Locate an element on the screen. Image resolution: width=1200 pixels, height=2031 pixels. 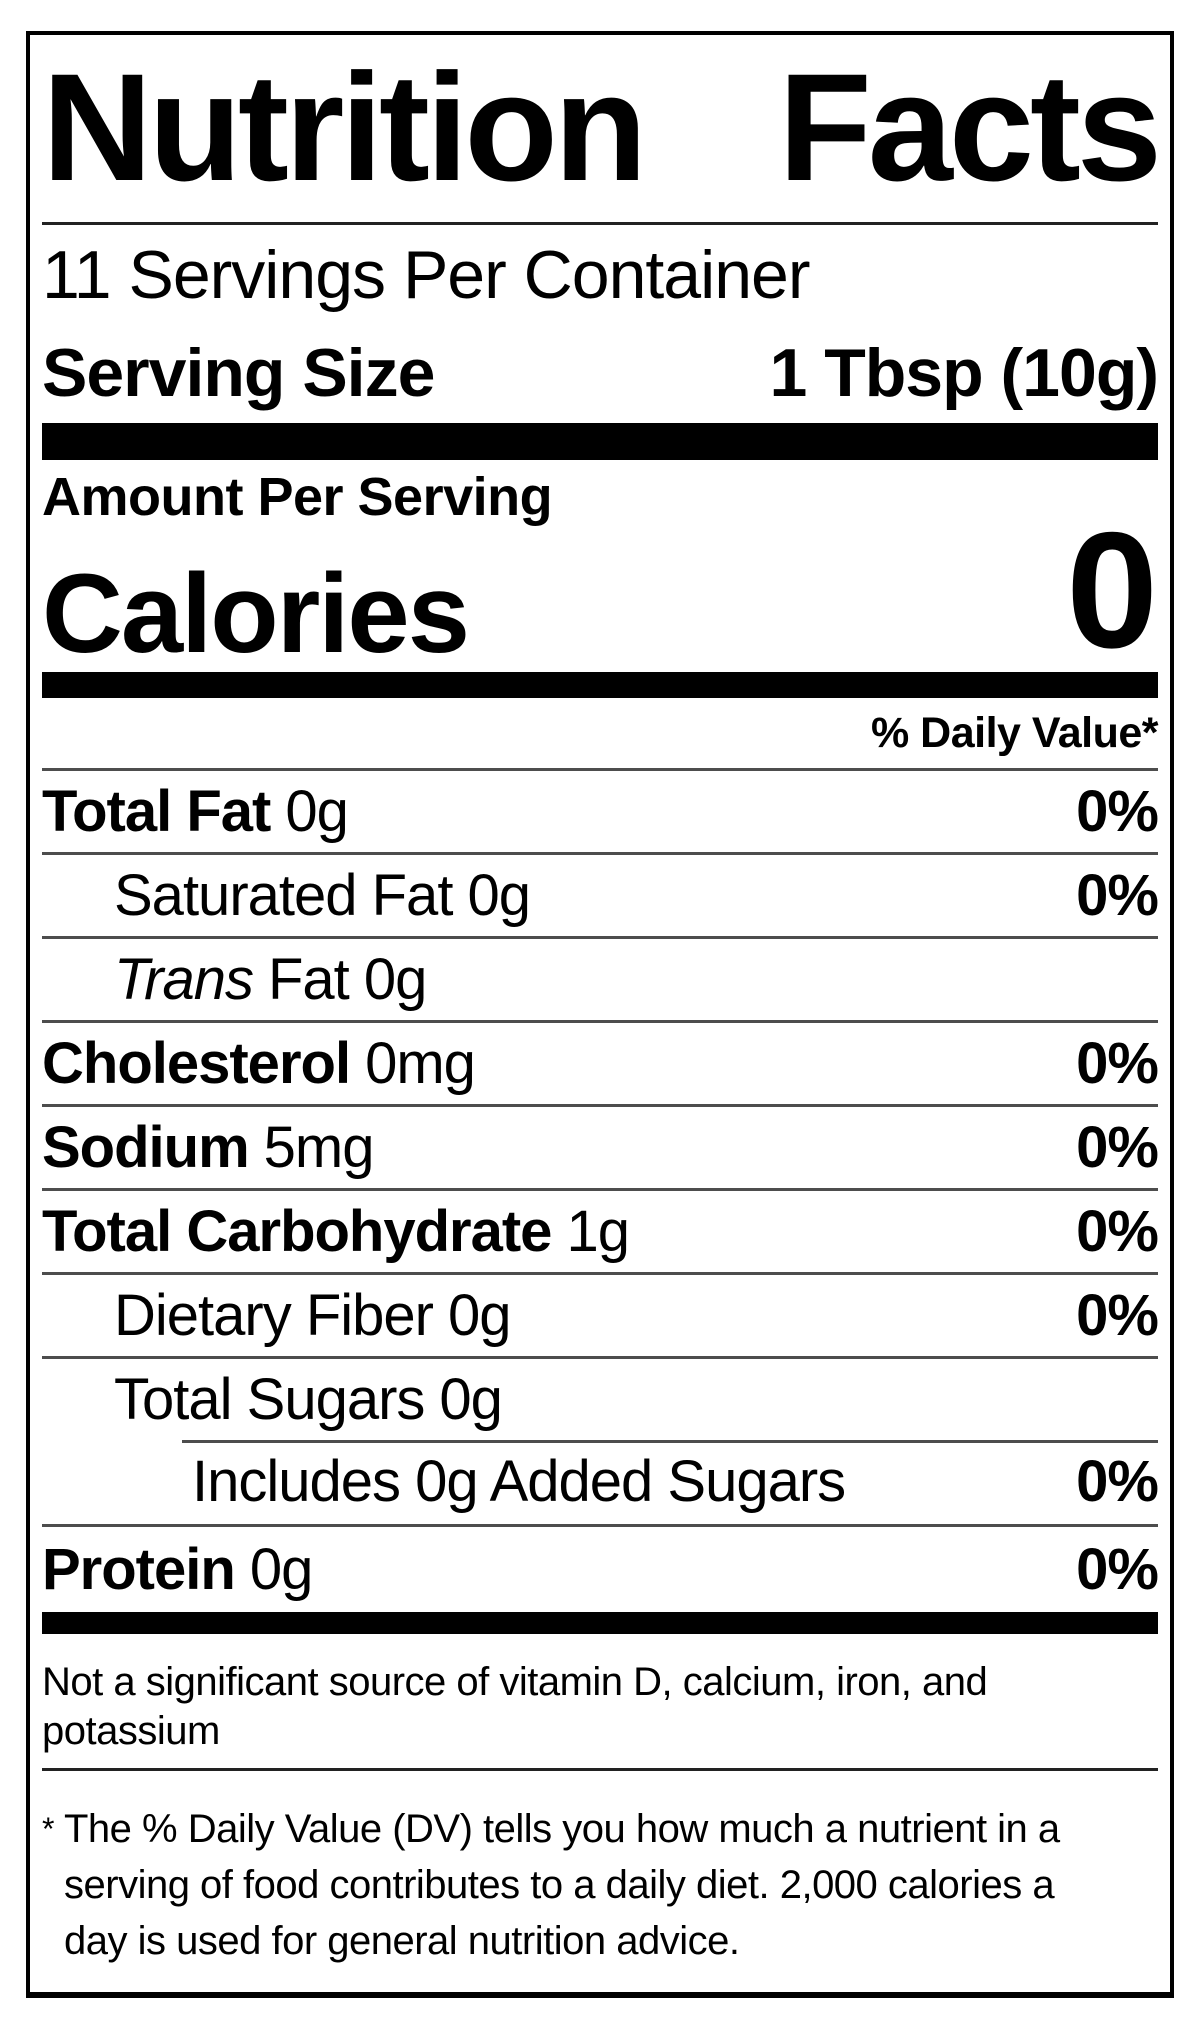
servings-per-container: 11 Servings Per Container is located at coordinates (426, 275).